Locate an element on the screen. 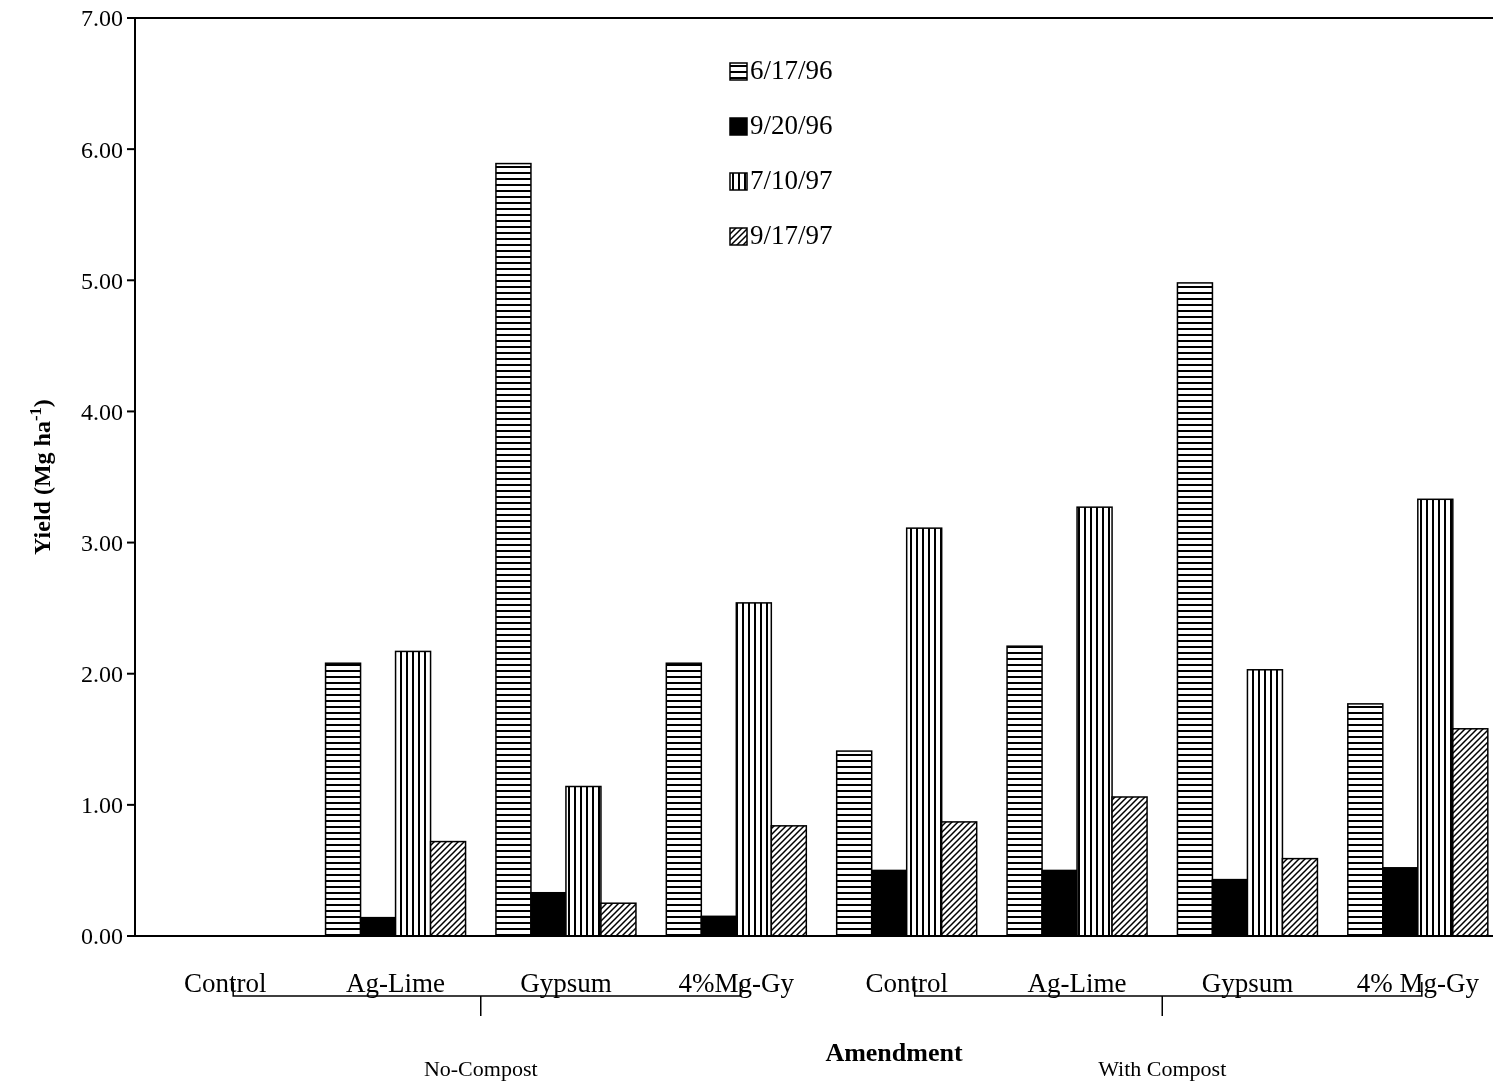 The width and height of the screenshot is (1503, 1092). x-axis-title: Amendment is located at coordinates (894, 1052).